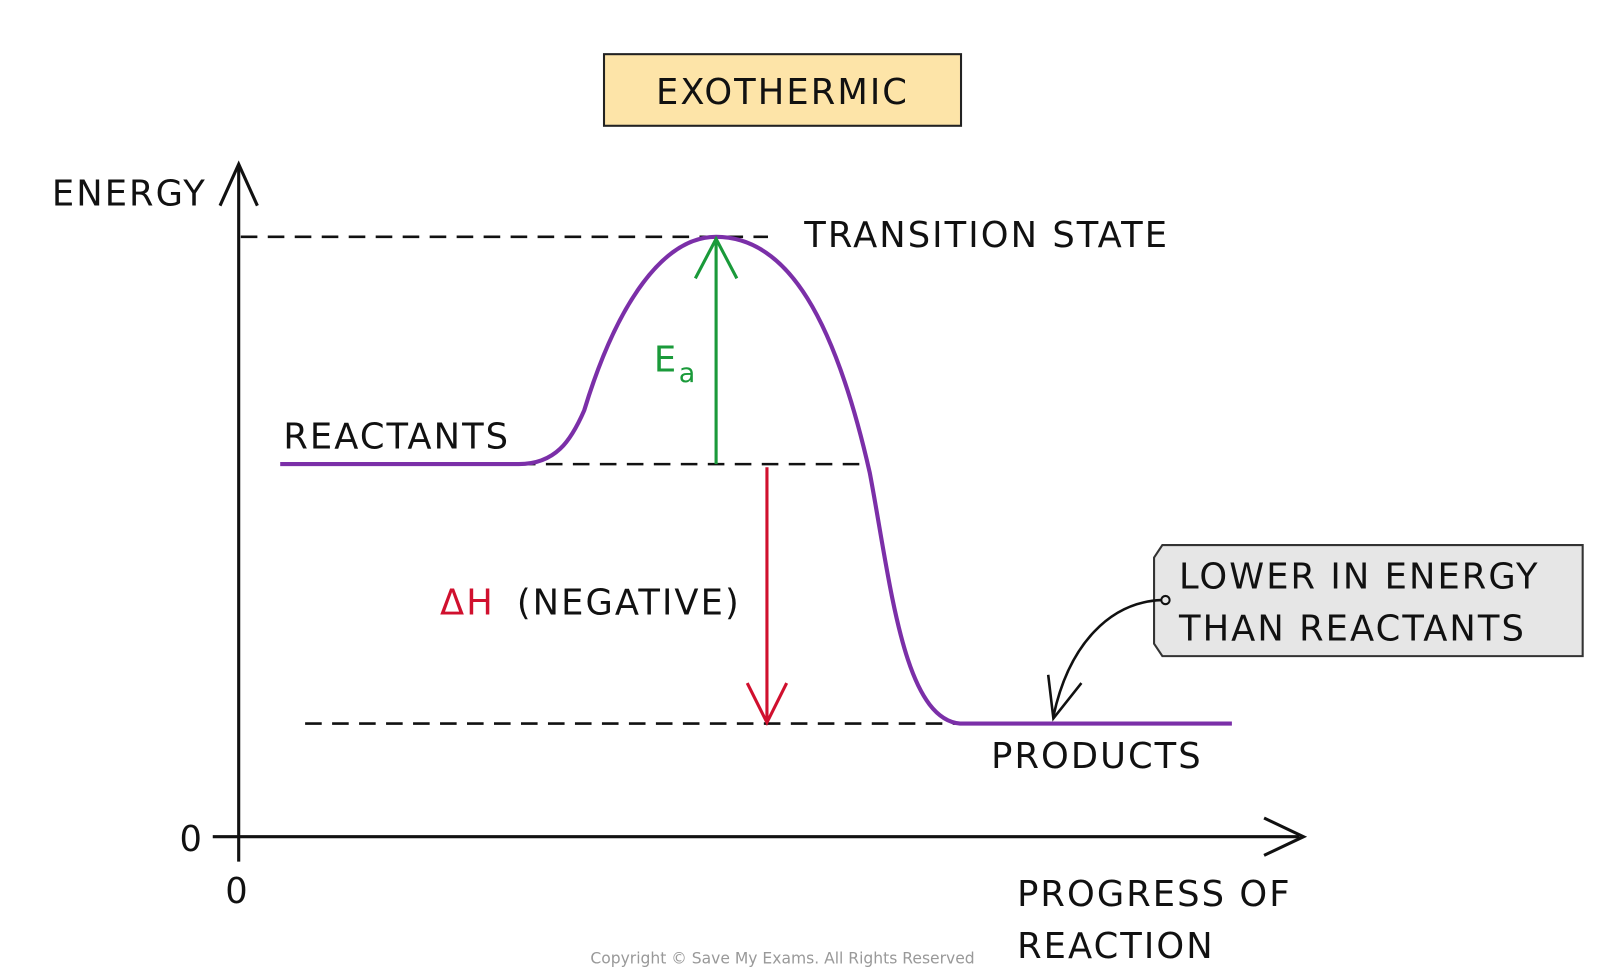 The image size is (1619, 977). Describe the element at coordinates (688, 373) in the screenshot. I see `ea-subscript: a` at that location.